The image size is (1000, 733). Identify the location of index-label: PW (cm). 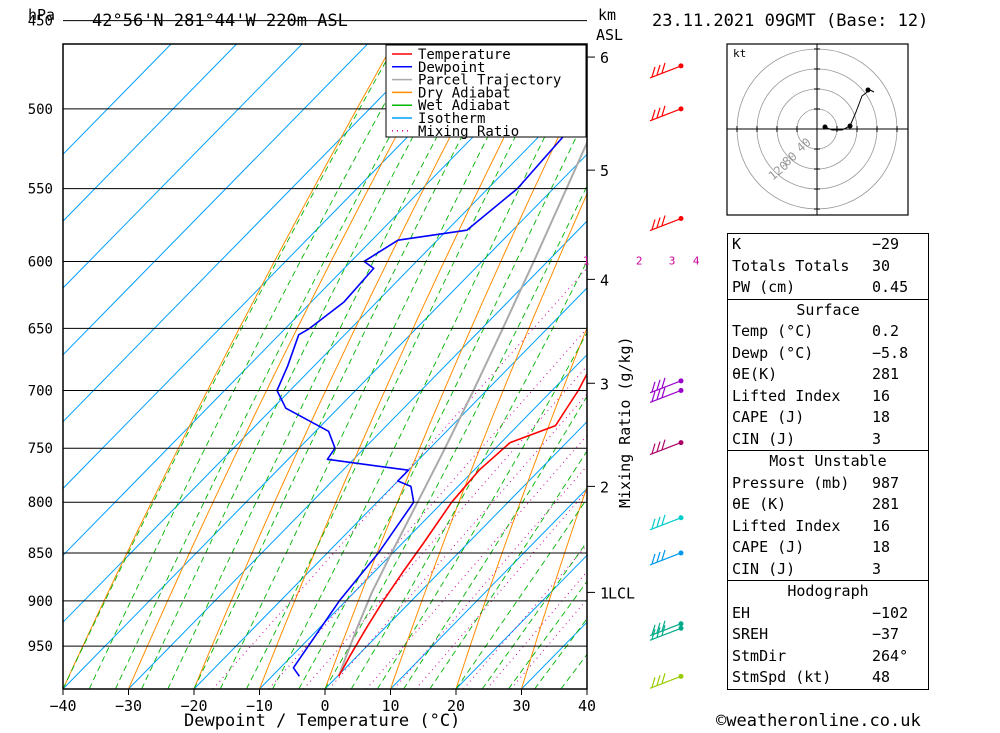
(764, 287).